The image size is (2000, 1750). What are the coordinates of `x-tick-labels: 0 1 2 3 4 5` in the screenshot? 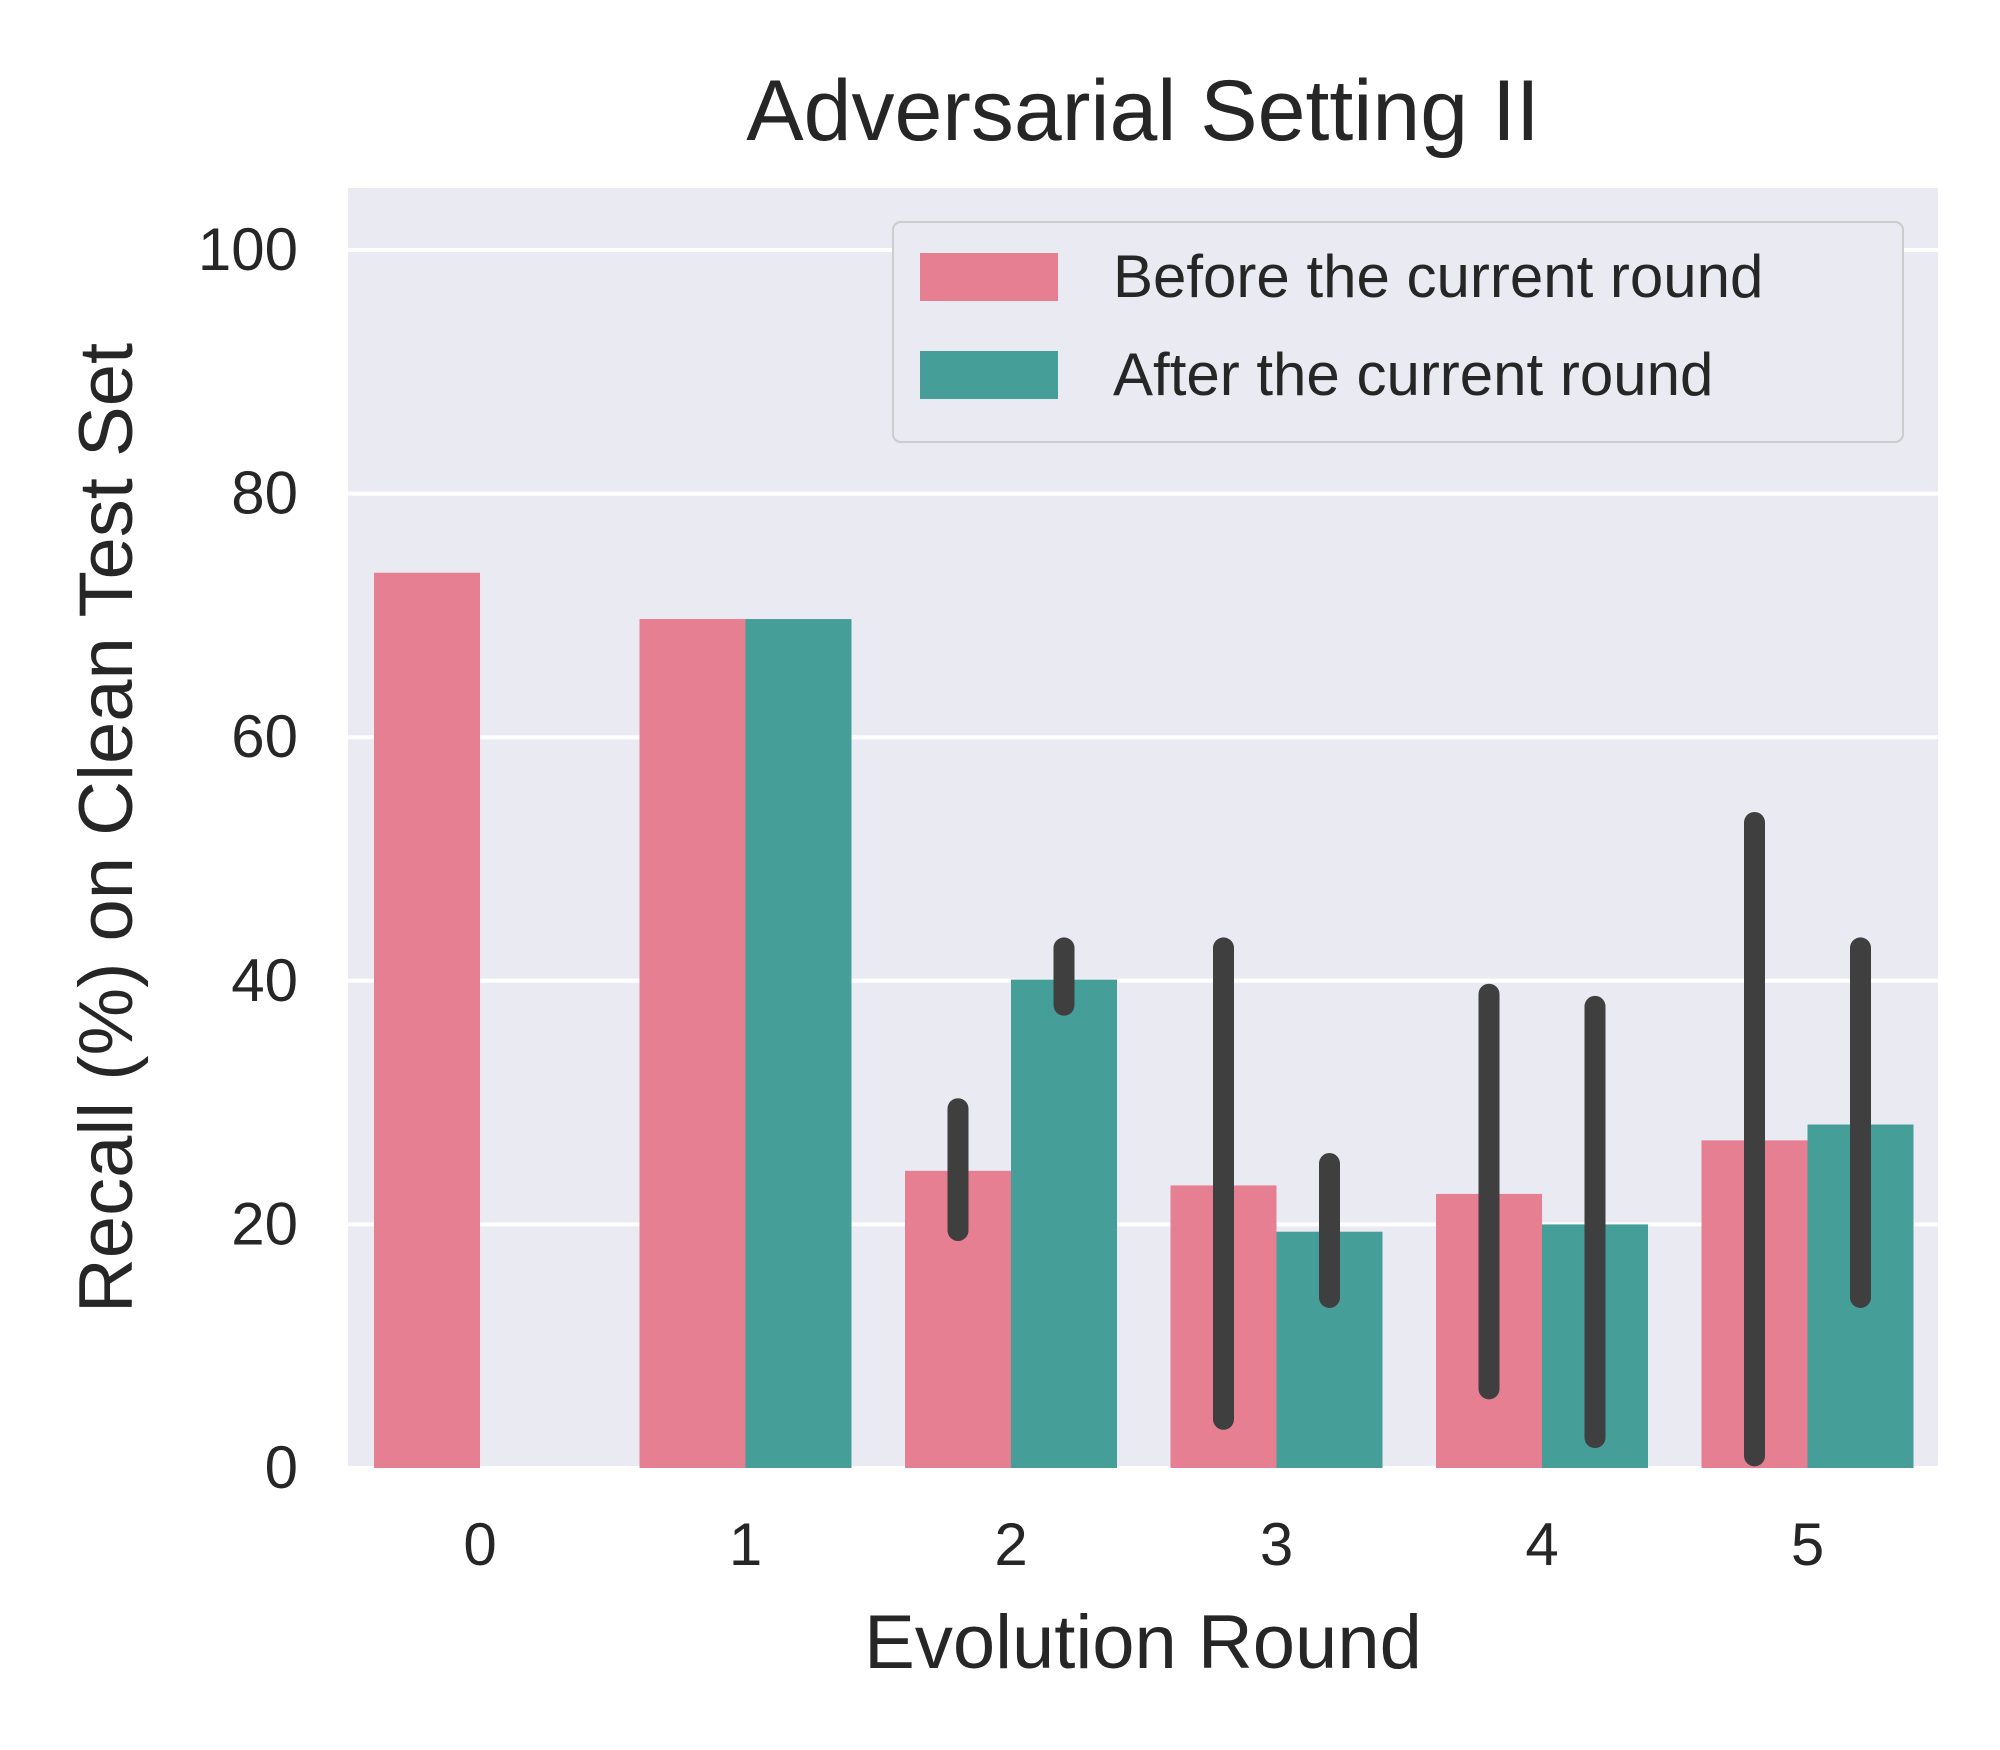 It's located at (1143, 1544).